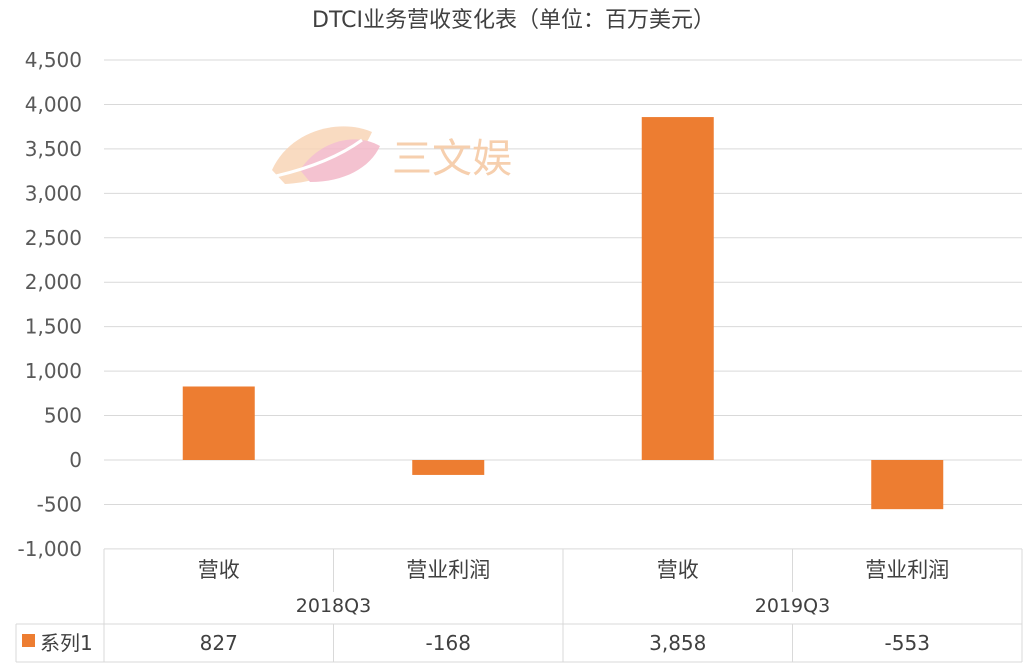 The height and width of the screenshot is (666, 1027). Describe the element at coordinates (50, 549) in the screenshot. I see `y-tick-label: -1,000` at that location.